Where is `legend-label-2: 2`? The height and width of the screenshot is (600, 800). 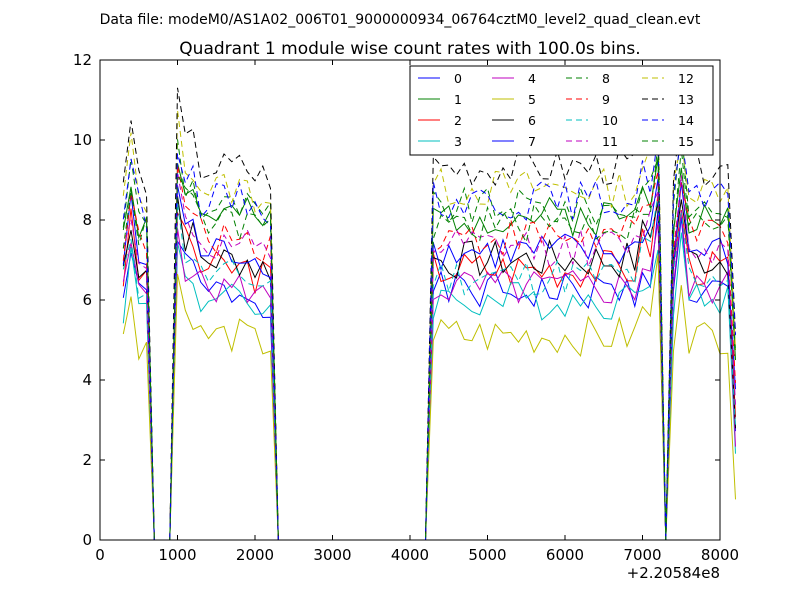
legend-label-2: 2 is located at coordinates (458, 120).